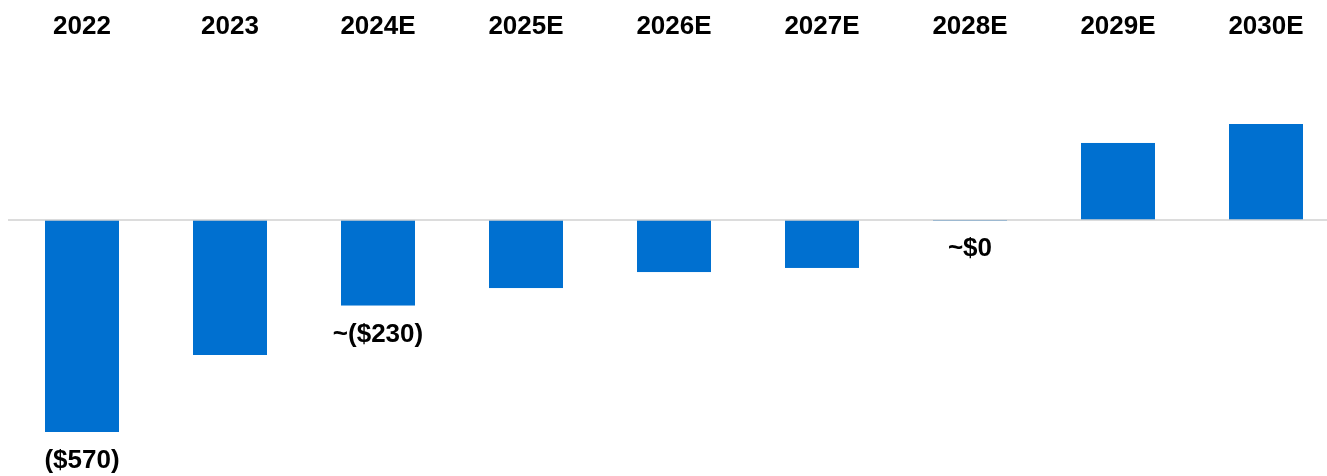 The image size is (1327, 476). What do you see at coordinates (970, 25) in the screenshot?
I see `x-tick-label: 2028E` at bounding box center [970, 25].